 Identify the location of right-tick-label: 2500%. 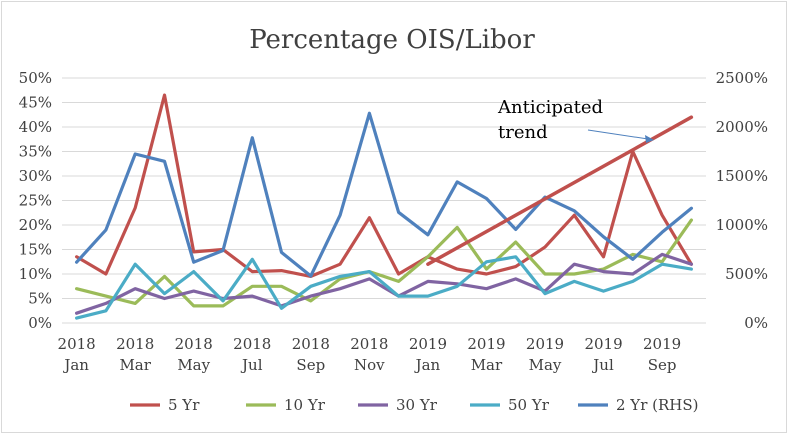
(742, 78).